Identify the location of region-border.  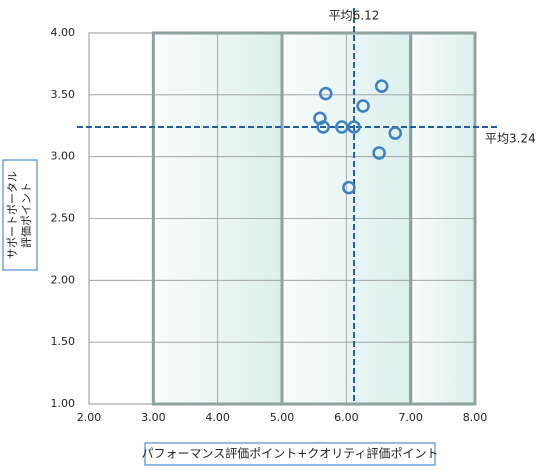
(443, 218).